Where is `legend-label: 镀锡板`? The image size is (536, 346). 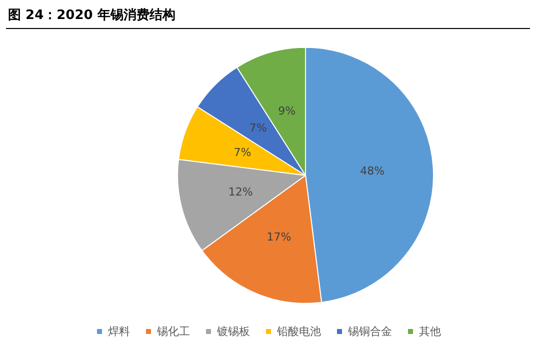 legend-label: 镀锡板 is located at coordinates (233, 331).